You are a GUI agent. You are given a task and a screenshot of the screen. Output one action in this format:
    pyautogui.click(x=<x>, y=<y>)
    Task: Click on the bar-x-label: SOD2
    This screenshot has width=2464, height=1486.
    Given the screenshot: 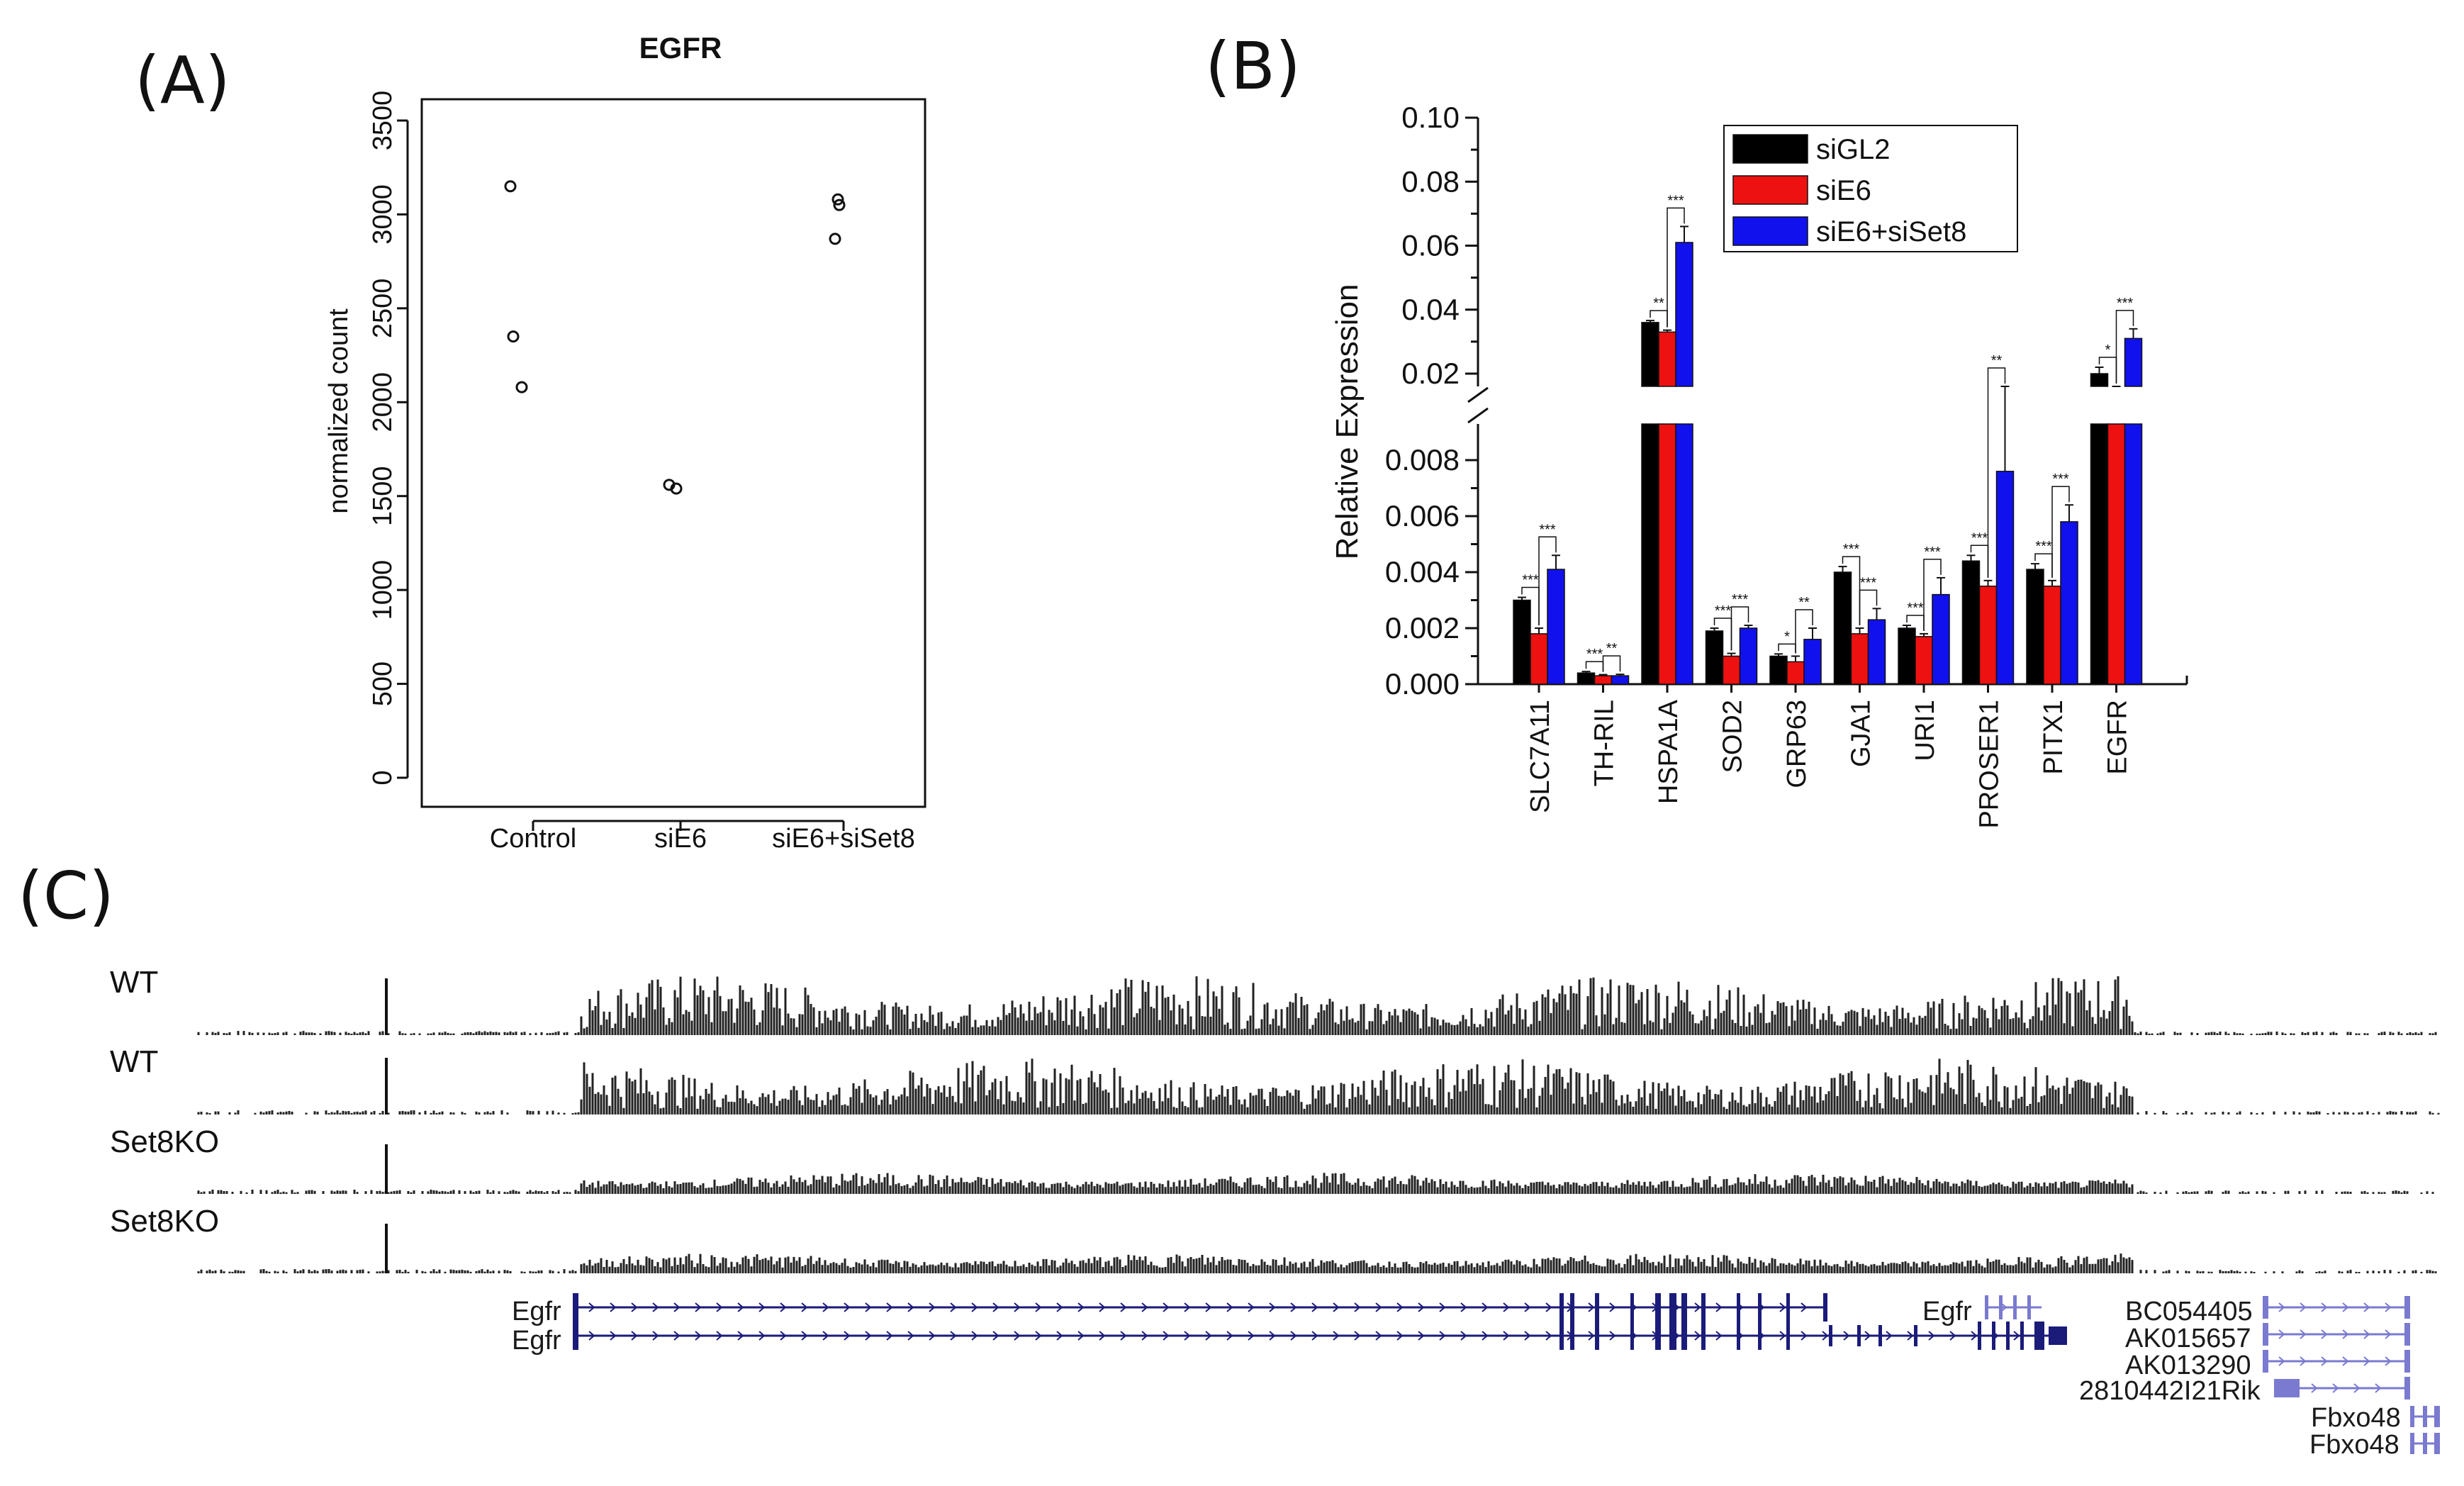 What is the action you would take?
    pyautogui.click(x=1733, y=737)
    